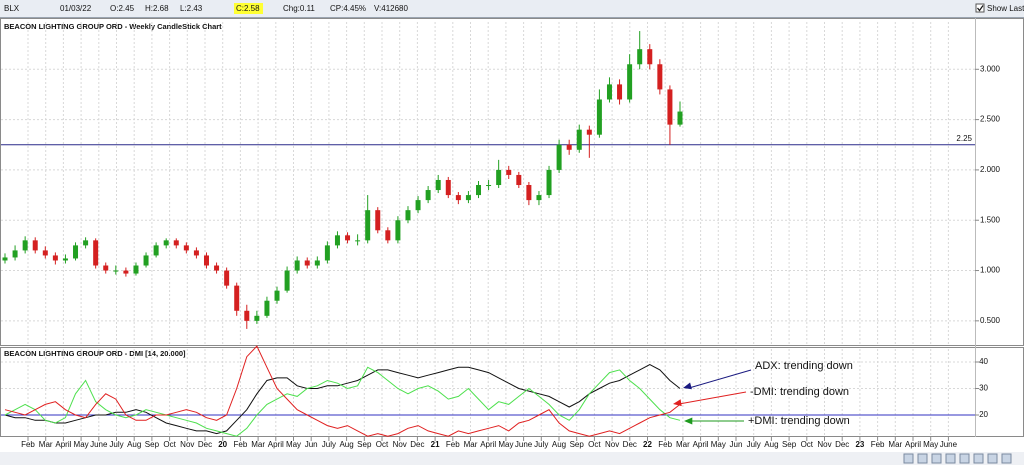 The height and width of the screenshot is (465, 1024). I want to click on change: Chg:0.11, so click(299, 8).